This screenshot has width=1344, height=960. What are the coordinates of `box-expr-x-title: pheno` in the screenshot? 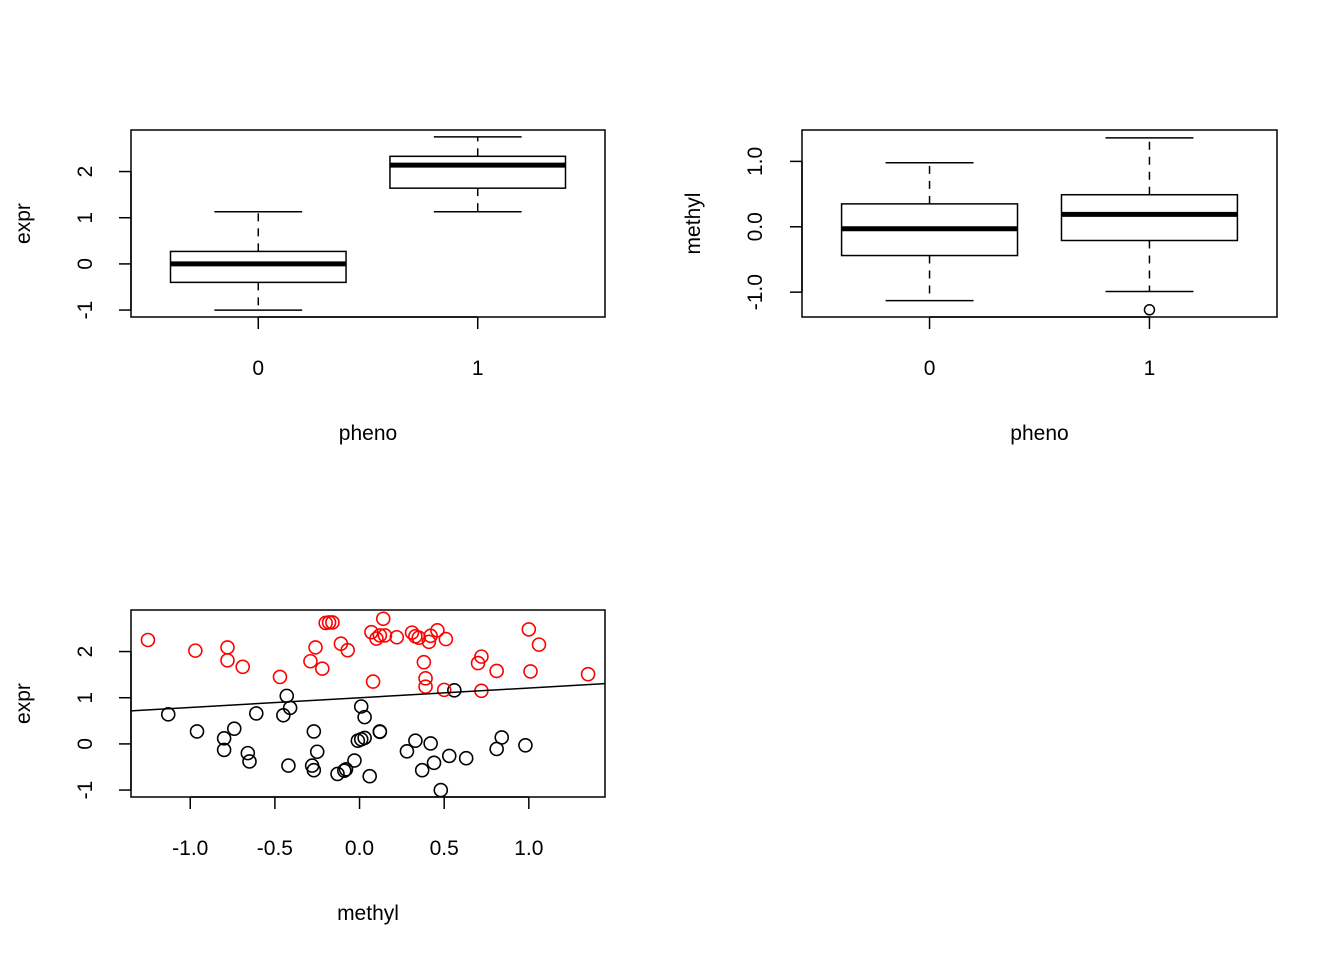 It's located at (368, 433).